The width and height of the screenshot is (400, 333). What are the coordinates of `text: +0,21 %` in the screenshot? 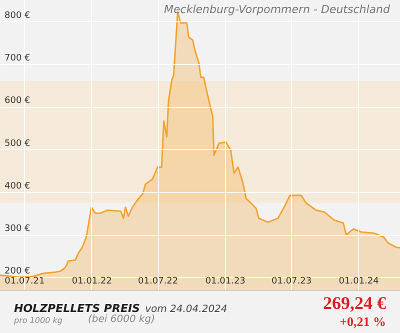 It's located at (363, 322).